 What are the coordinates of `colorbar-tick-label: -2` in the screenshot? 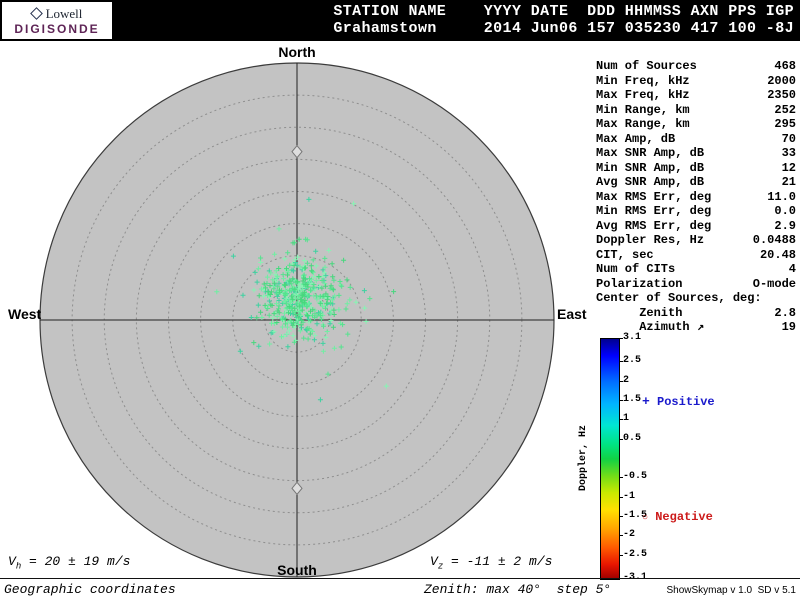 It's located at (629, 535).